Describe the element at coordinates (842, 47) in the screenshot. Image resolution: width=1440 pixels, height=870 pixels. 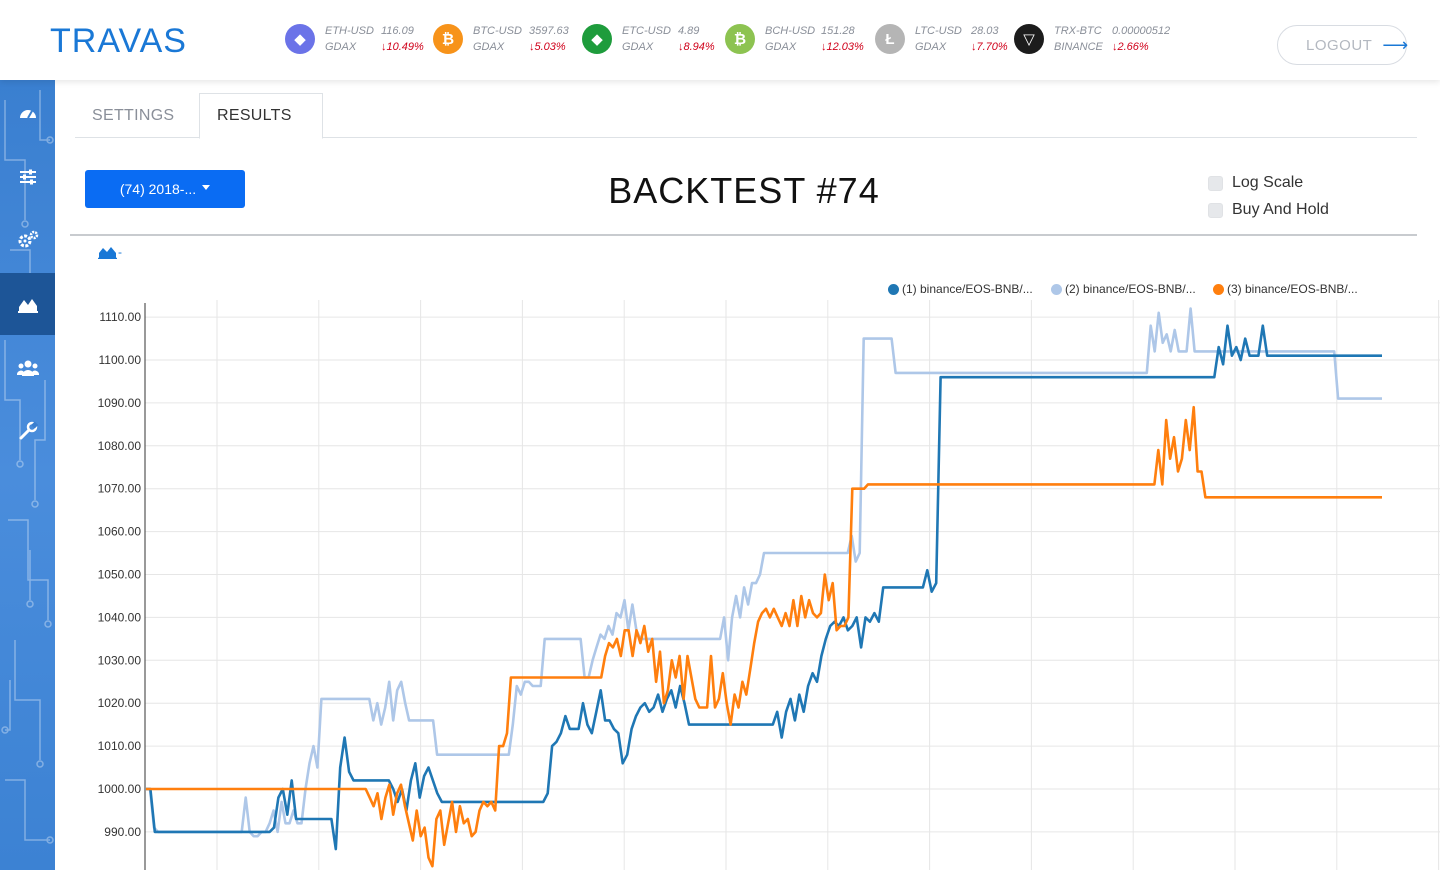
I see `ticker-change: ↓12.03%` at that location.